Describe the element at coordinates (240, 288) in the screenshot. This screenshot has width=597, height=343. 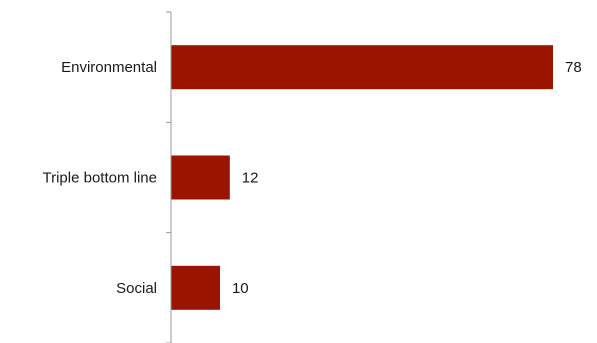
I see `value-label: 10` at that location.